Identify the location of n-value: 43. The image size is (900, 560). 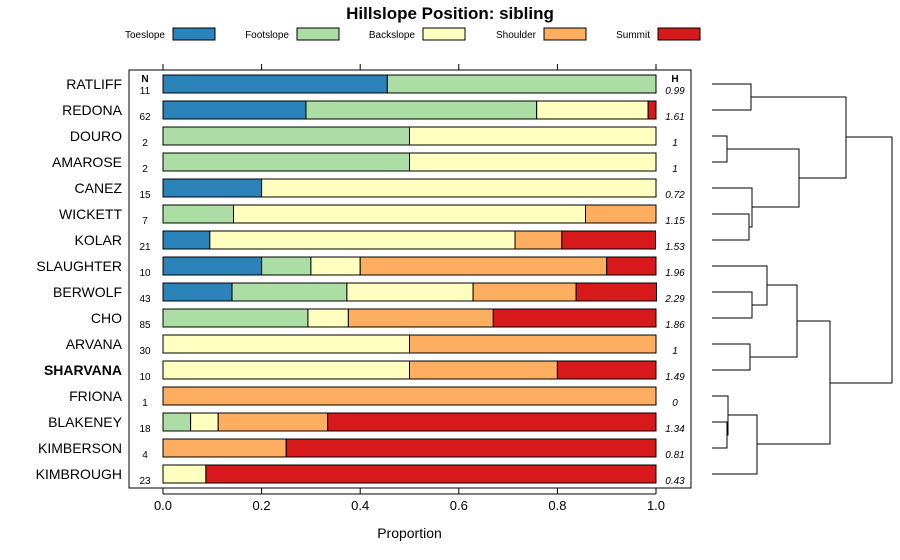
(145, 299).